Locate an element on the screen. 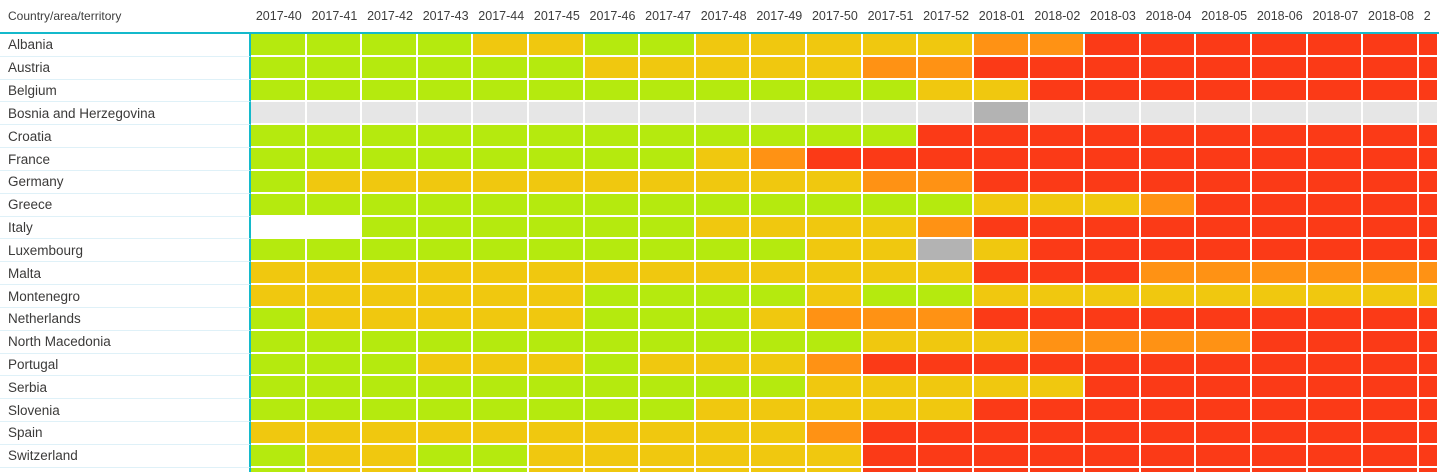 The height and width of the screenshot is (472, 1439). row-label-malta: Malta is located at coordinates (125, 274).